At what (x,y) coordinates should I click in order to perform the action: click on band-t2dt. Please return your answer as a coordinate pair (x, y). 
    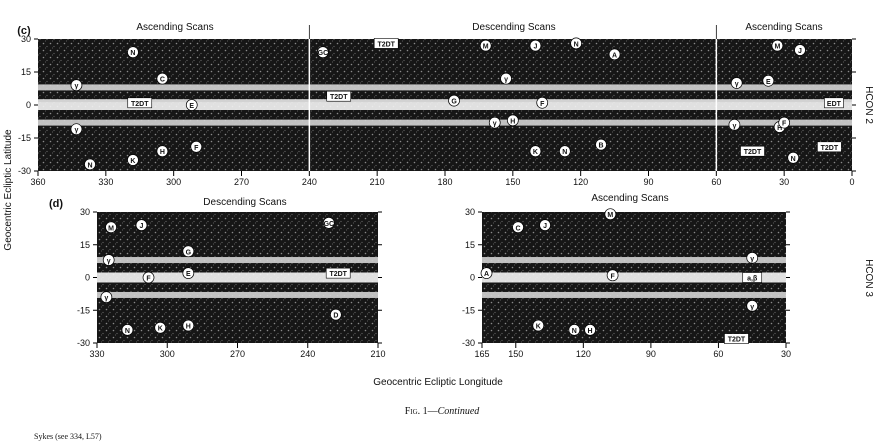
    Looking at the image, I should click on (445, 101).